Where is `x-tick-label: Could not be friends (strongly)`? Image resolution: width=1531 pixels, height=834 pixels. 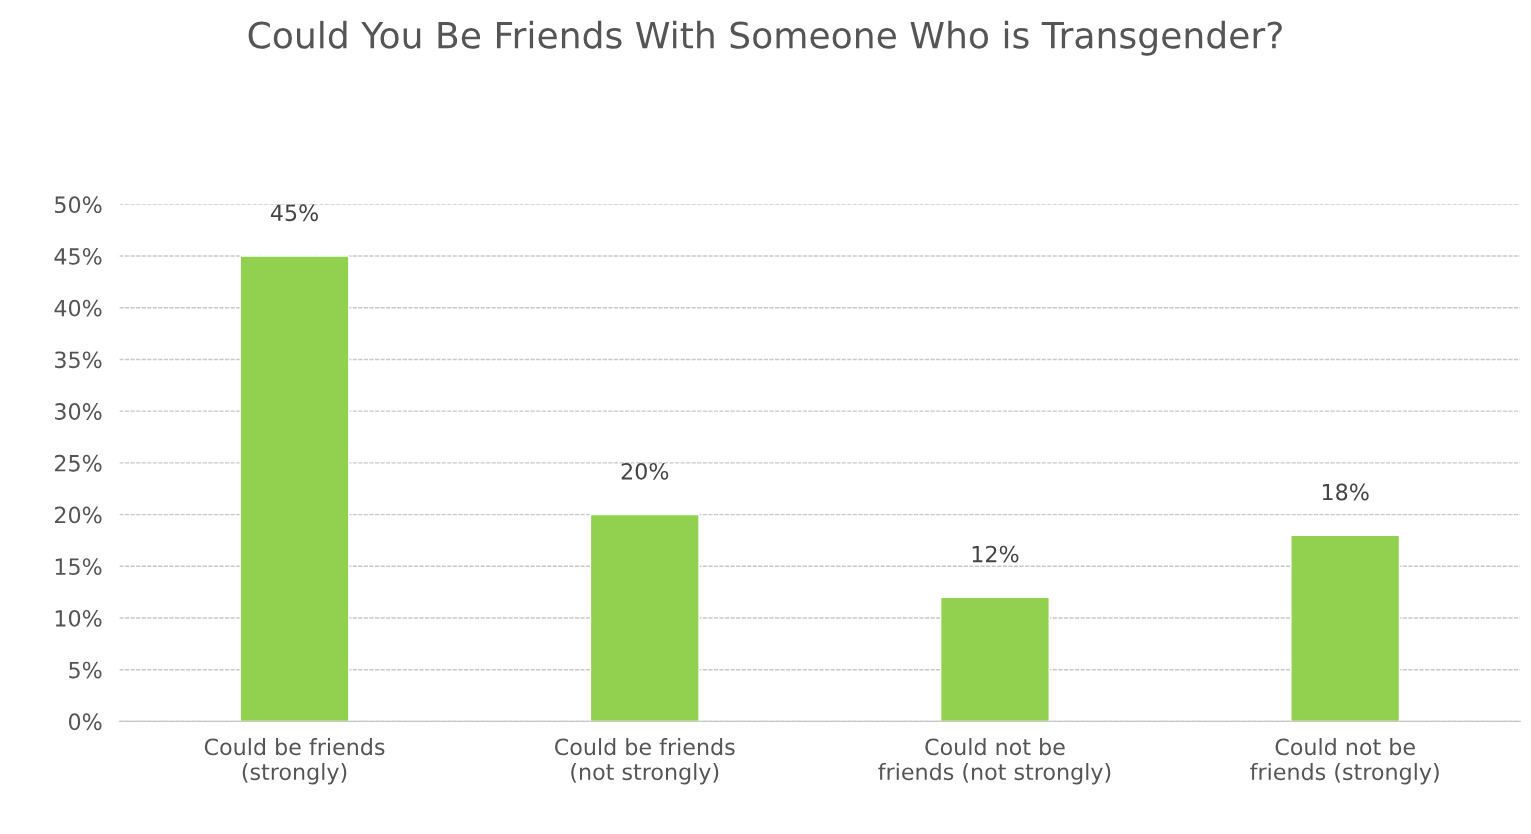 x-tick-label: Could not be friends (strongly) is located at coordinates (1344, 761).